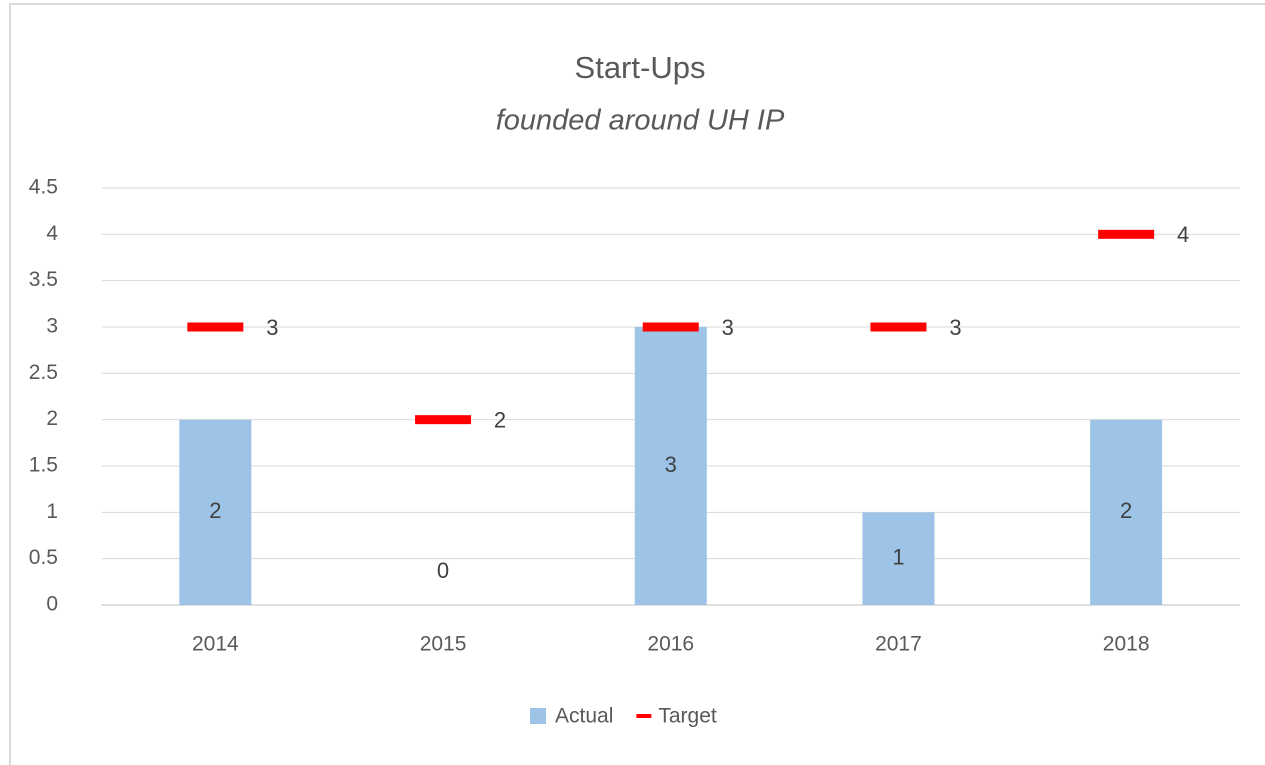  Describe the element at coordinates (670, 644) in the screenshot. I see `x-tick-label: 2016` at that location.